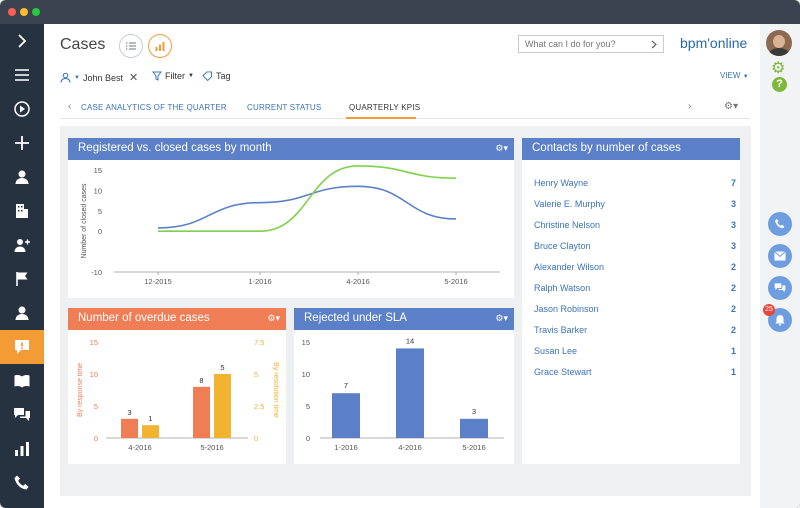  Describe the element at coordinates (733, 372) in the screenshot. I see `contact-case-count: 1` at that location.